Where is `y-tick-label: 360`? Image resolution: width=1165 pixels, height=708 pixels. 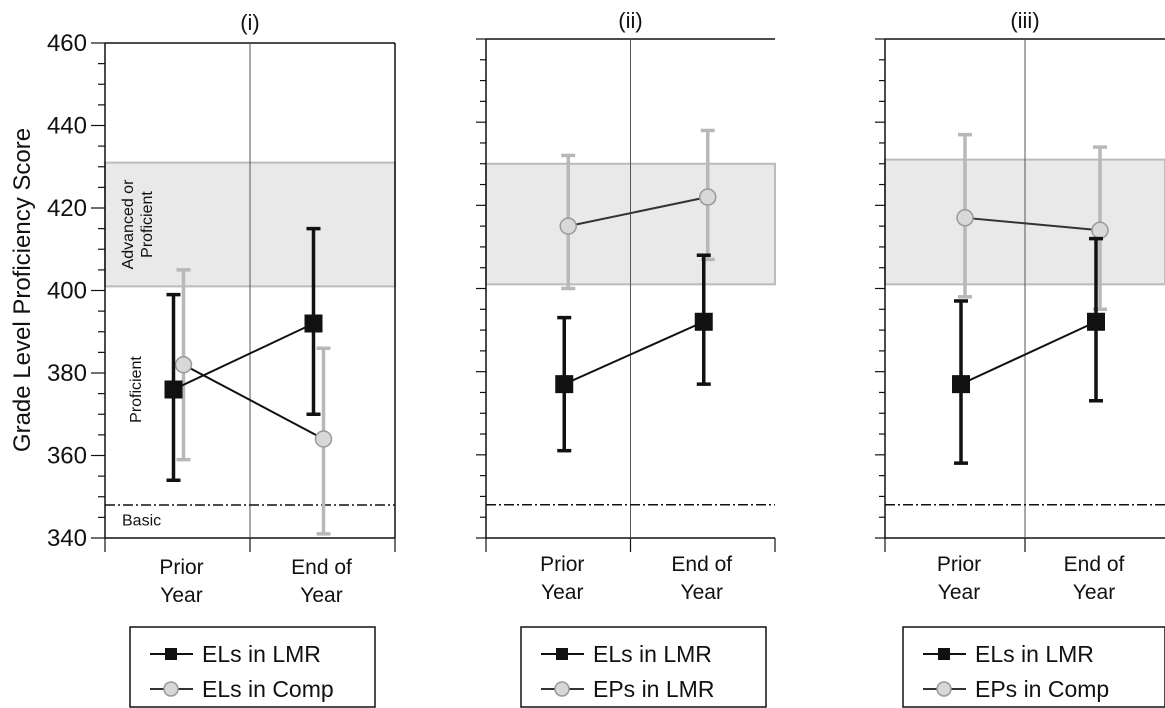 y-tick-label: 360 is located at coordinates (67, 456).